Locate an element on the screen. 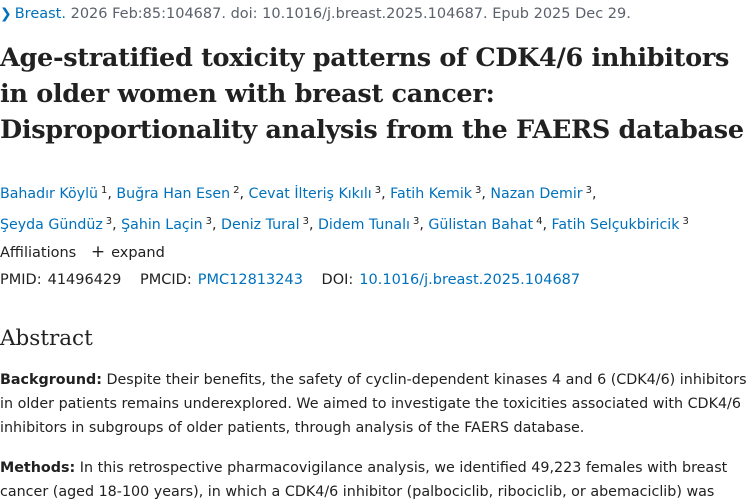 The width and height of the screenshot is (750, 504). plus-icon: + is located at coordinates (98, 252).